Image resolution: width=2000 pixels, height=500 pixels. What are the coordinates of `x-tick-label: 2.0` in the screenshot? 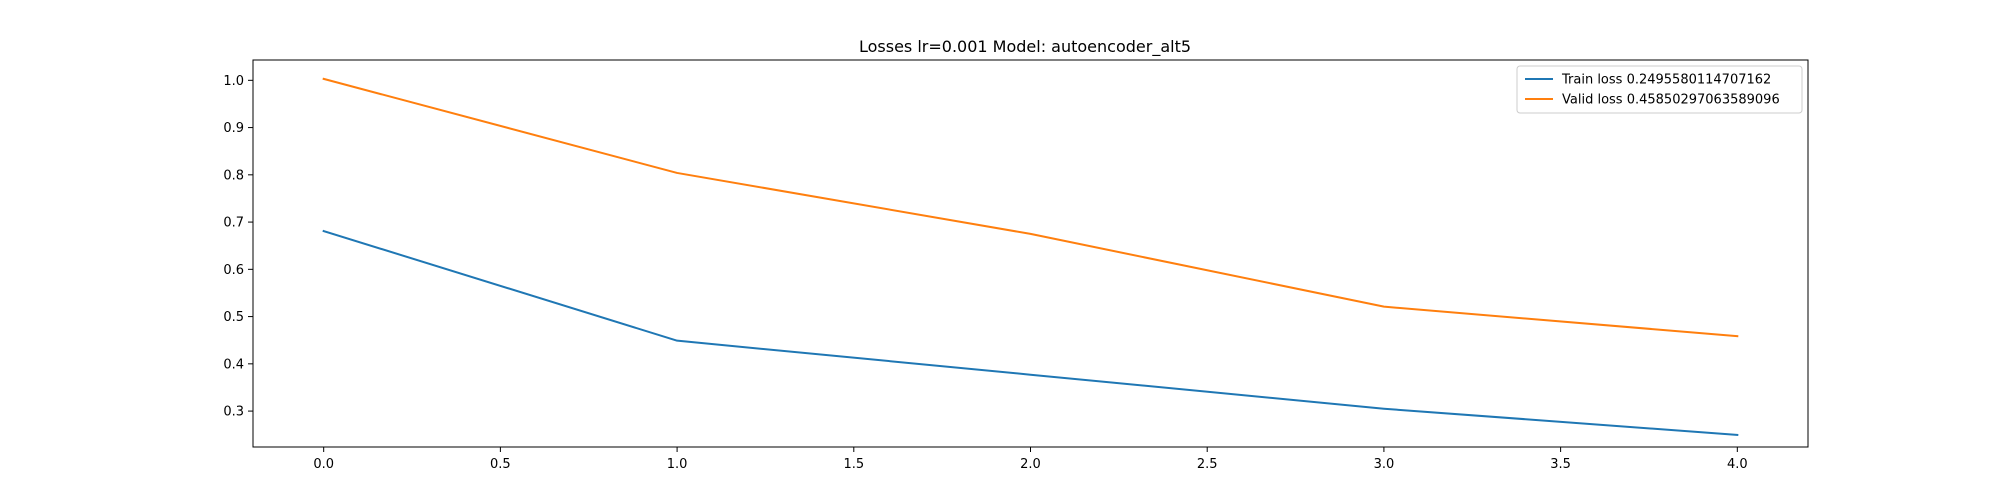 It's located at (1030, 464).